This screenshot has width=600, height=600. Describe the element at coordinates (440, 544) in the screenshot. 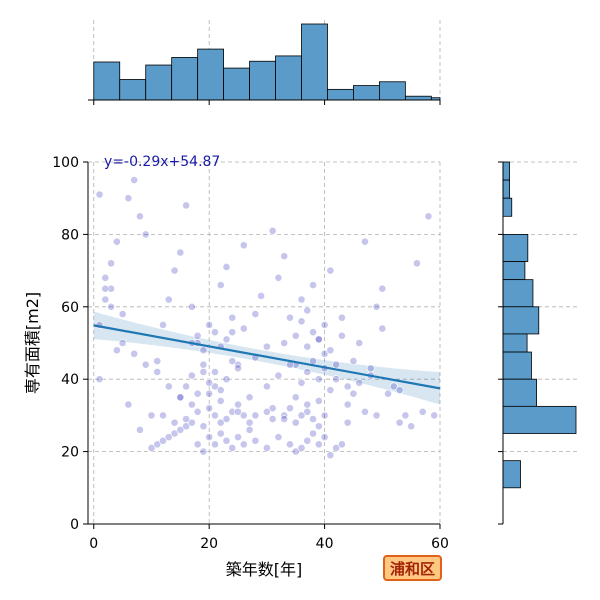

I see `x-tick-label: 60` at that location.